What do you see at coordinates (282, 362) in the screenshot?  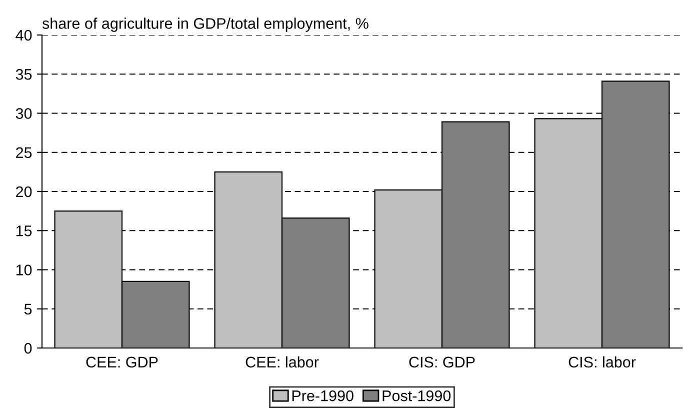 I see `x-tick-label: CEE: labor` at bounding box center [282, 362].